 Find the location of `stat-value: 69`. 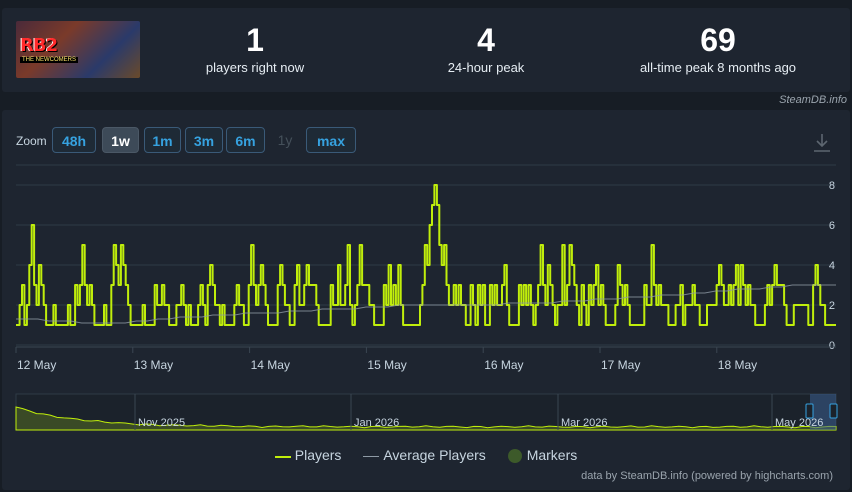

stat-value: 69 is located at coordinates (718, 40).